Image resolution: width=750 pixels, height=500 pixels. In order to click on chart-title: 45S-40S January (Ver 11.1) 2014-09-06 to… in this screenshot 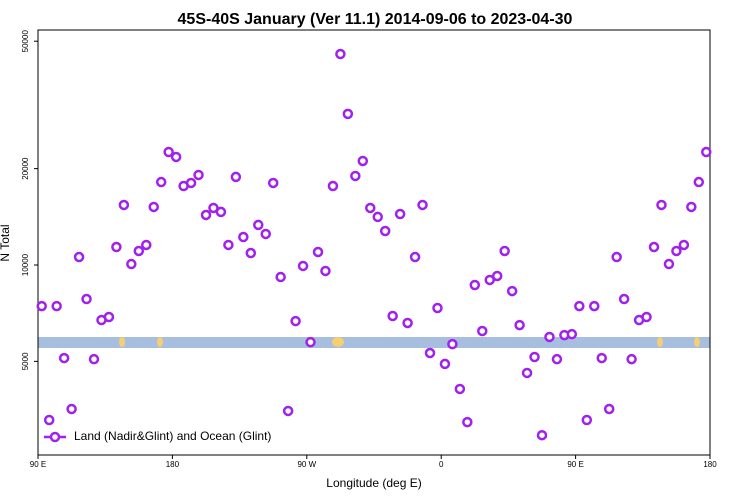, I will do `click(375, 19)`.